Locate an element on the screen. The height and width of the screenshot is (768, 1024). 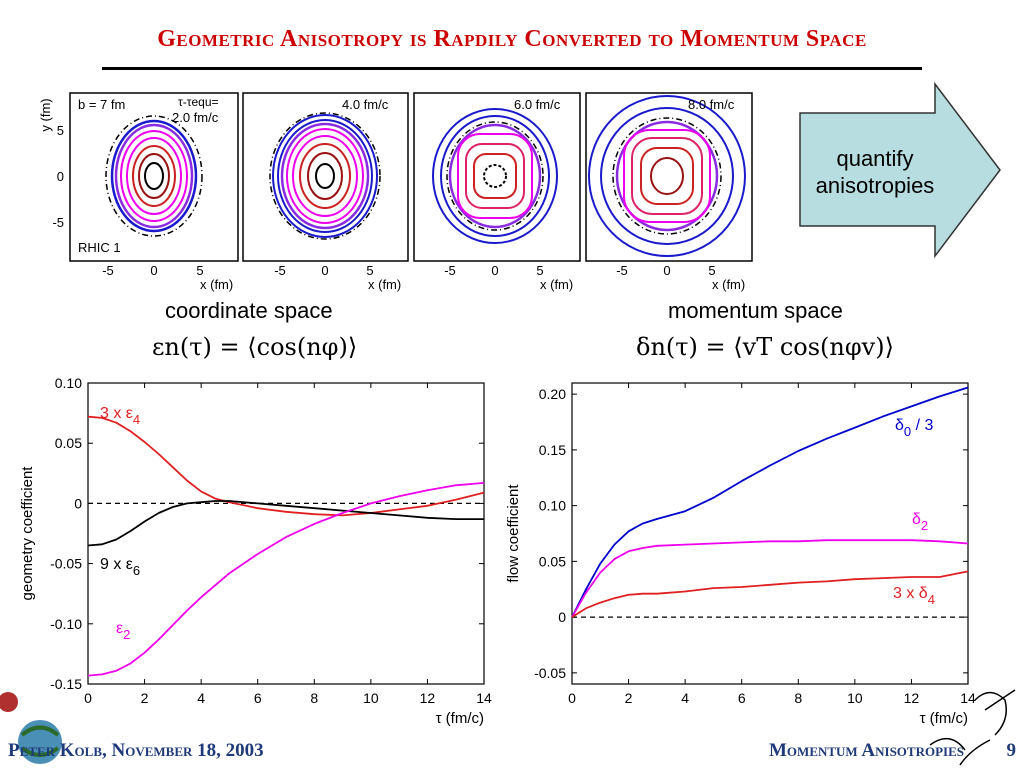
c2-xtick-label-7: 14 is located at coordinates (968, 698).